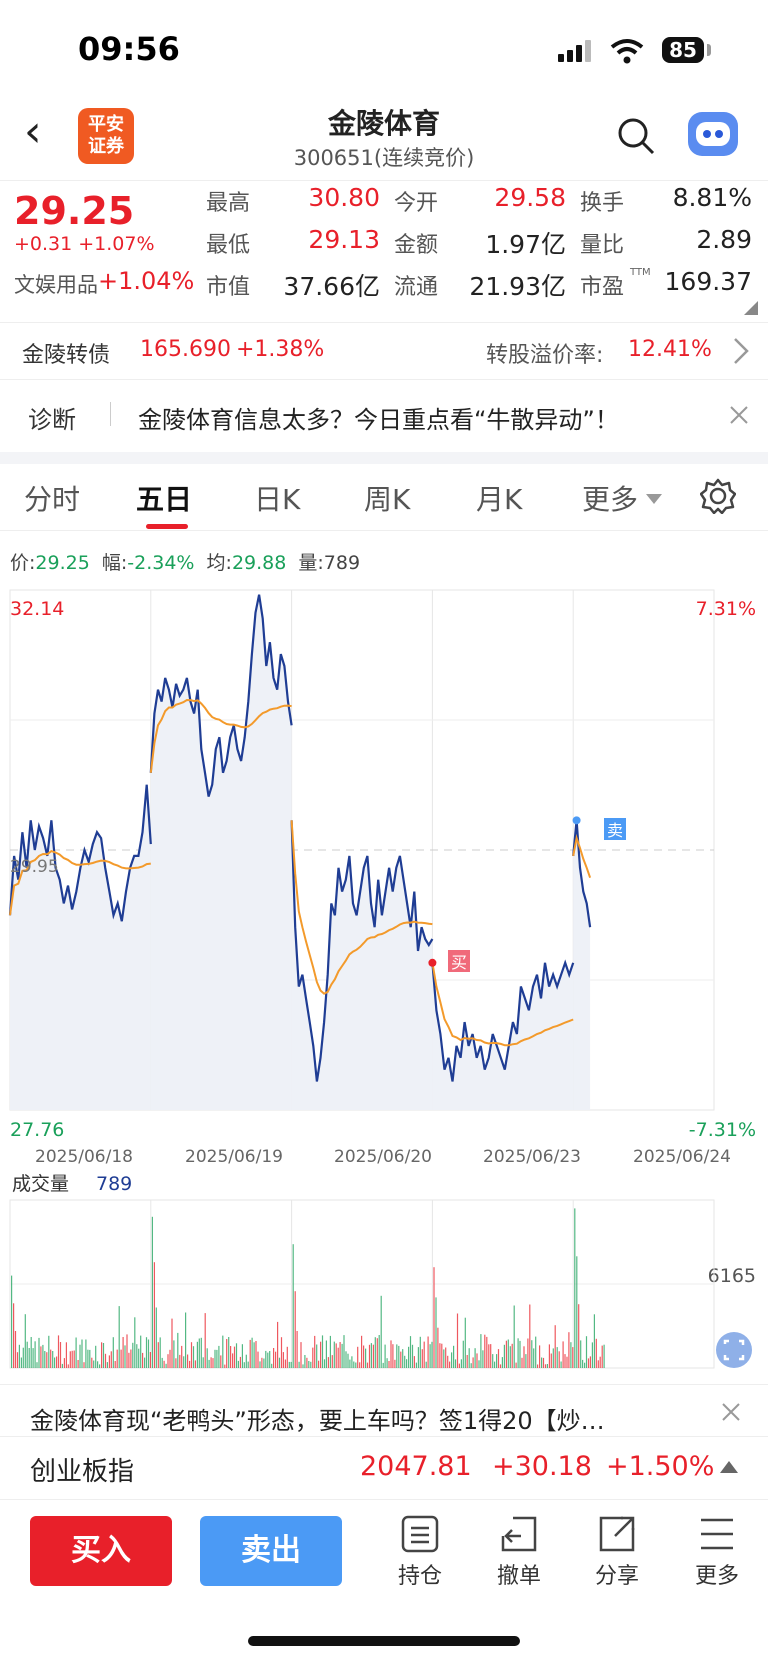 This screenshot has width=768, height=1663. Describe the element at coordinates (416, 287) in the screenshot. I see `float-label: 流通` at that location.